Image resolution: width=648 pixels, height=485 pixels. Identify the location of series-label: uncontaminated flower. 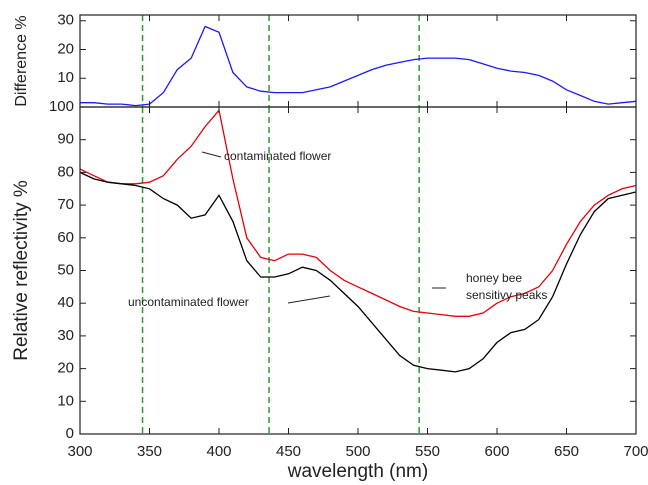
(188, 302).